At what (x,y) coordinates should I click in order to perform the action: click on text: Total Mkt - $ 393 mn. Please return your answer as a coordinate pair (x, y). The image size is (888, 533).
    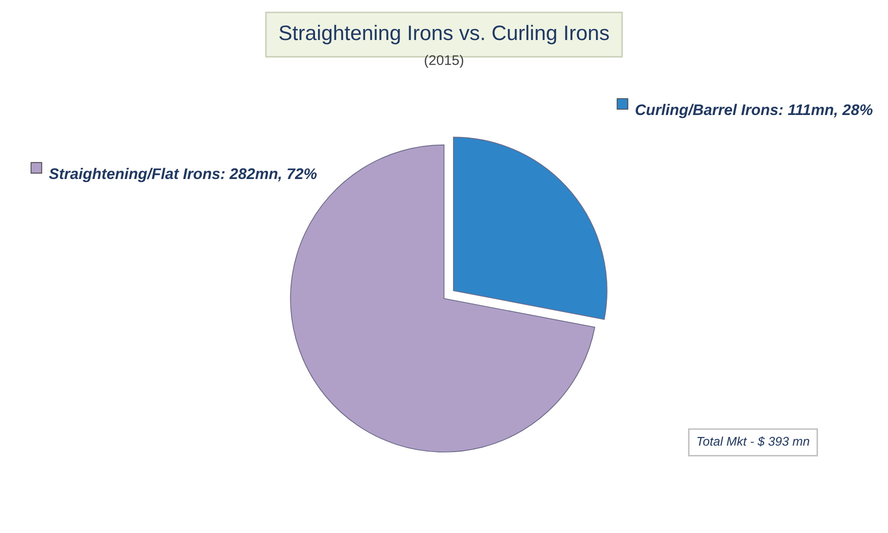
    Looking at the image, I should click on (753, 441).